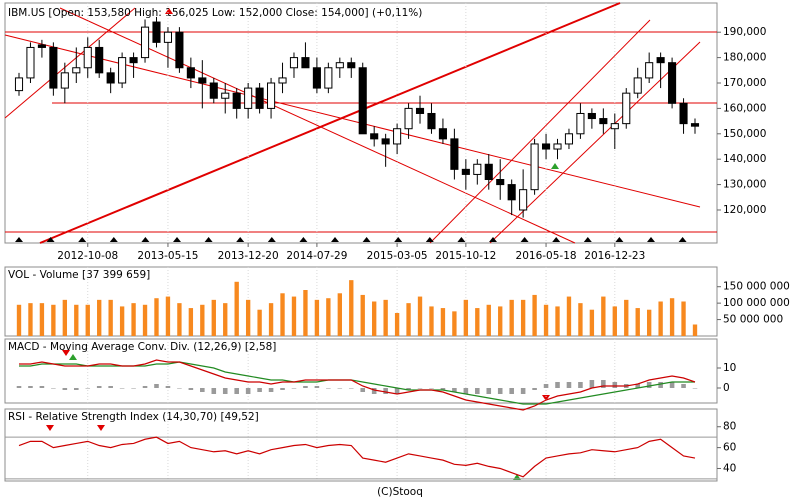  I want to click on rsi-panel, so click(361, 445).